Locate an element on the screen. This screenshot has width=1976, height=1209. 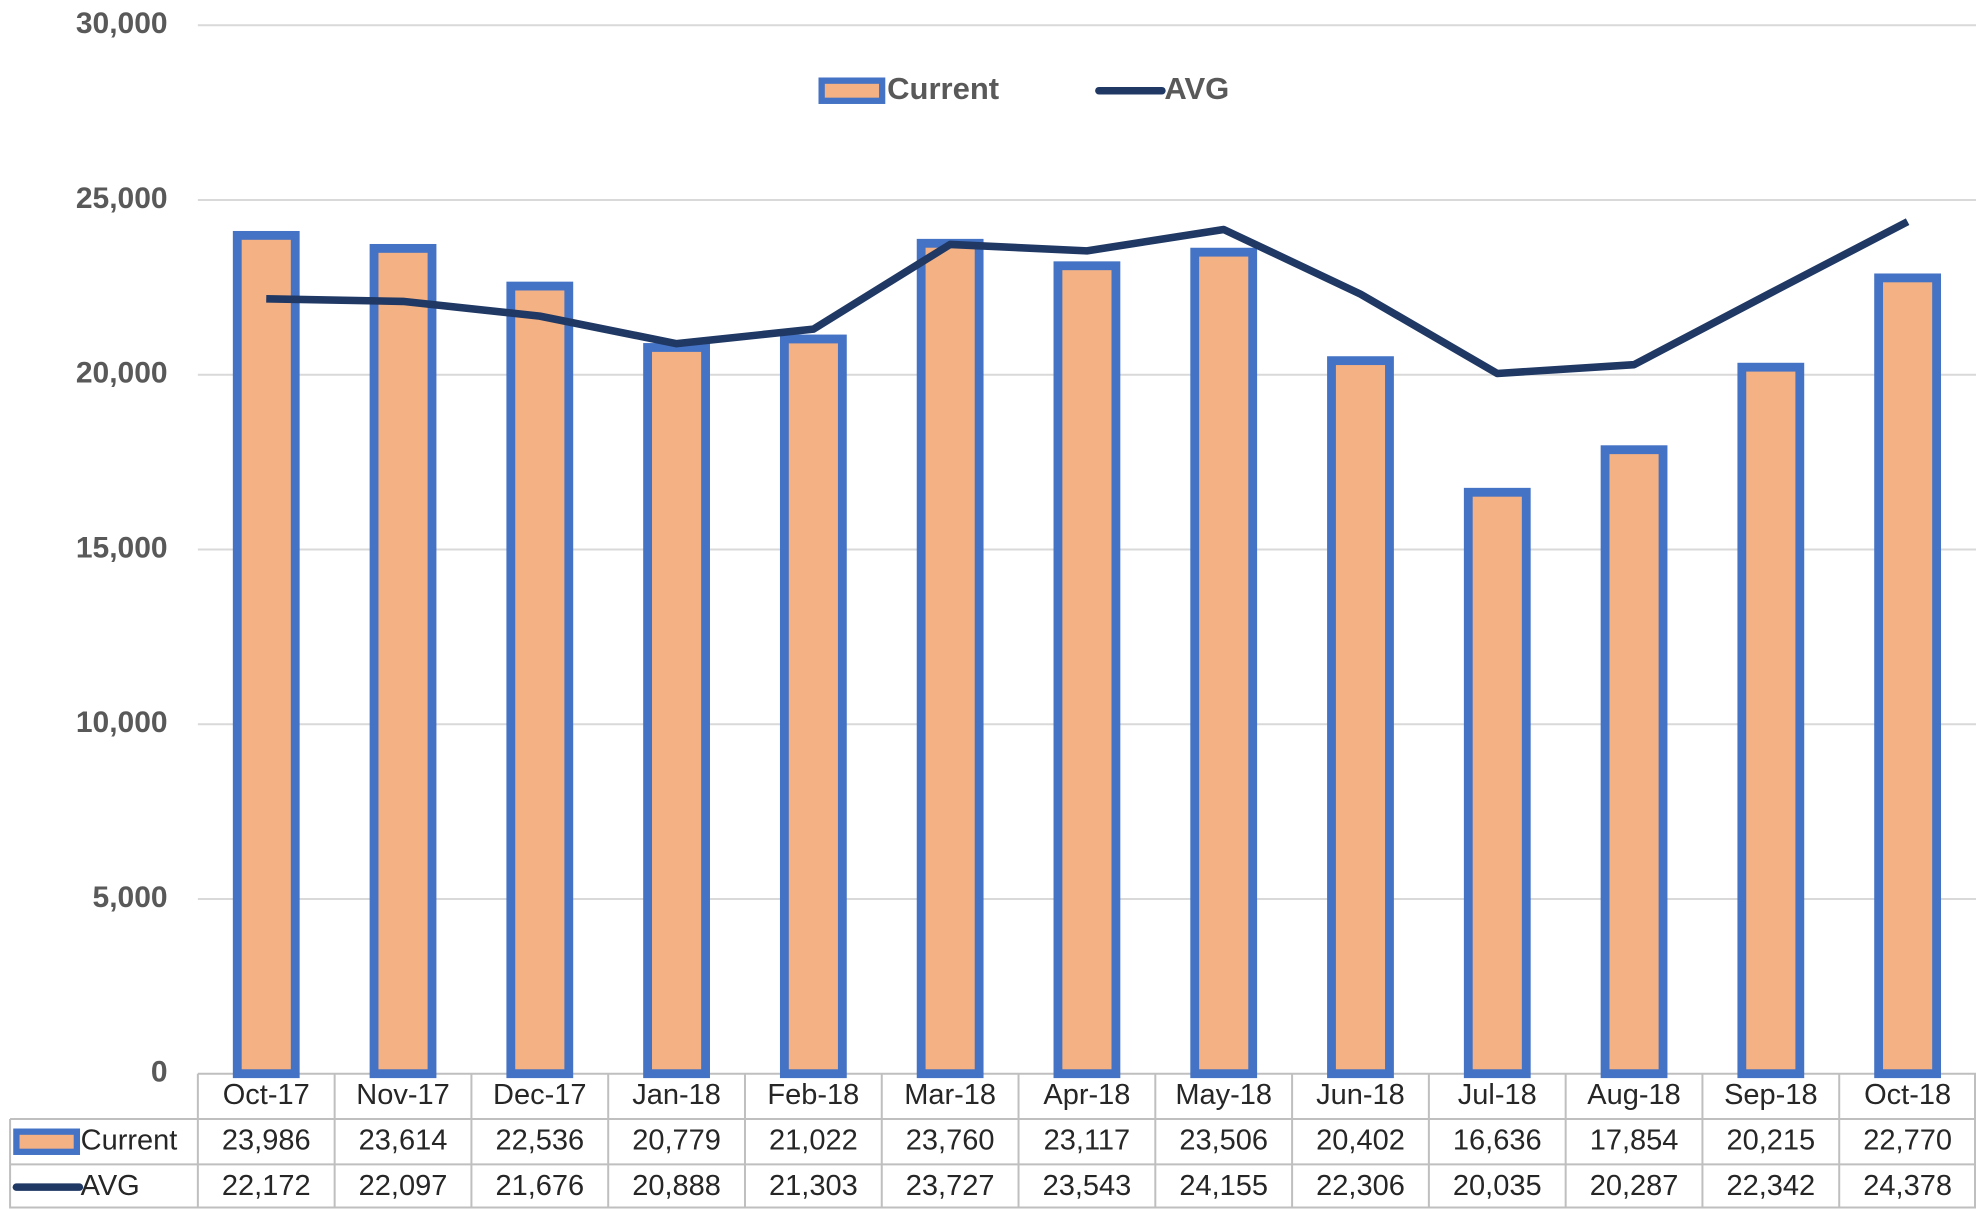
data-label: 21,303 is located at coordinates (813, 1186).